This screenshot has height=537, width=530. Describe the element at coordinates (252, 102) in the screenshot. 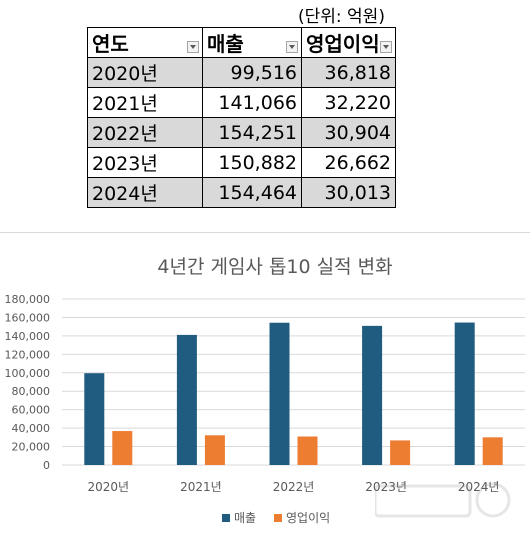

I see `cell-sales: 141,066` at that location.